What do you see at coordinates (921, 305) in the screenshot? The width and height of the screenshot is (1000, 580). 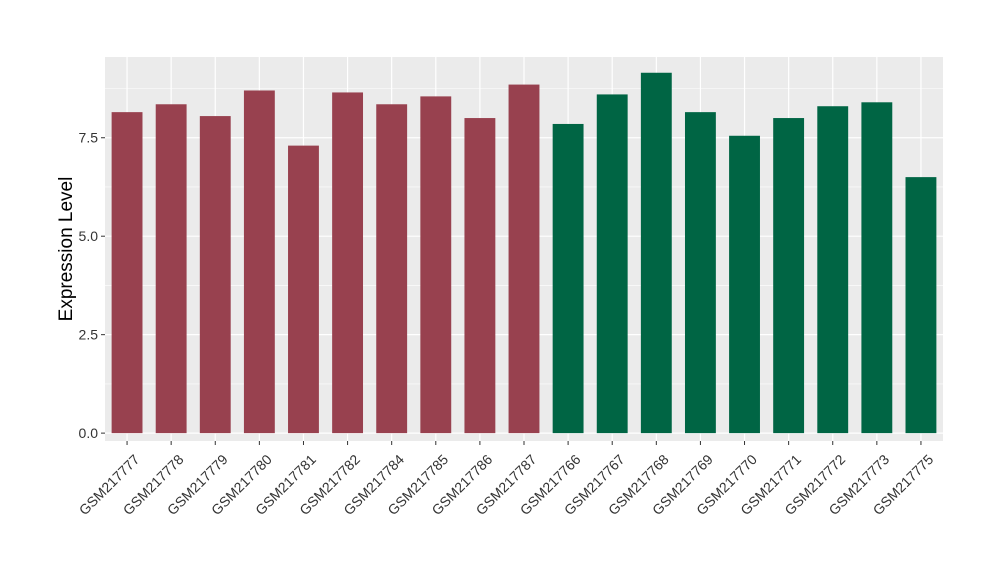 I see `bar-GSM217775` at bounding box center [921, 305].